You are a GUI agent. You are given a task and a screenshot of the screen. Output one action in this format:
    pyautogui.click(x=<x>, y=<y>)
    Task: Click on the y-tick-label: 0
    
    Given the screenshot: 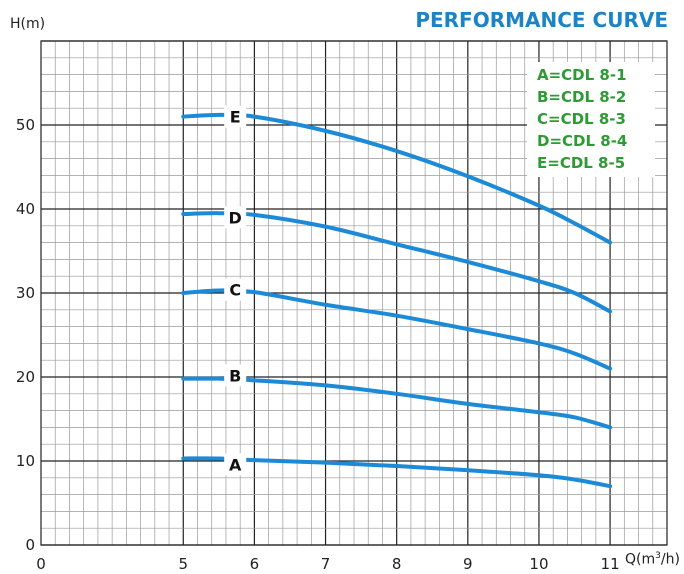 What is the action you would take?
    pyautogui.click(x=30, y=545)
    